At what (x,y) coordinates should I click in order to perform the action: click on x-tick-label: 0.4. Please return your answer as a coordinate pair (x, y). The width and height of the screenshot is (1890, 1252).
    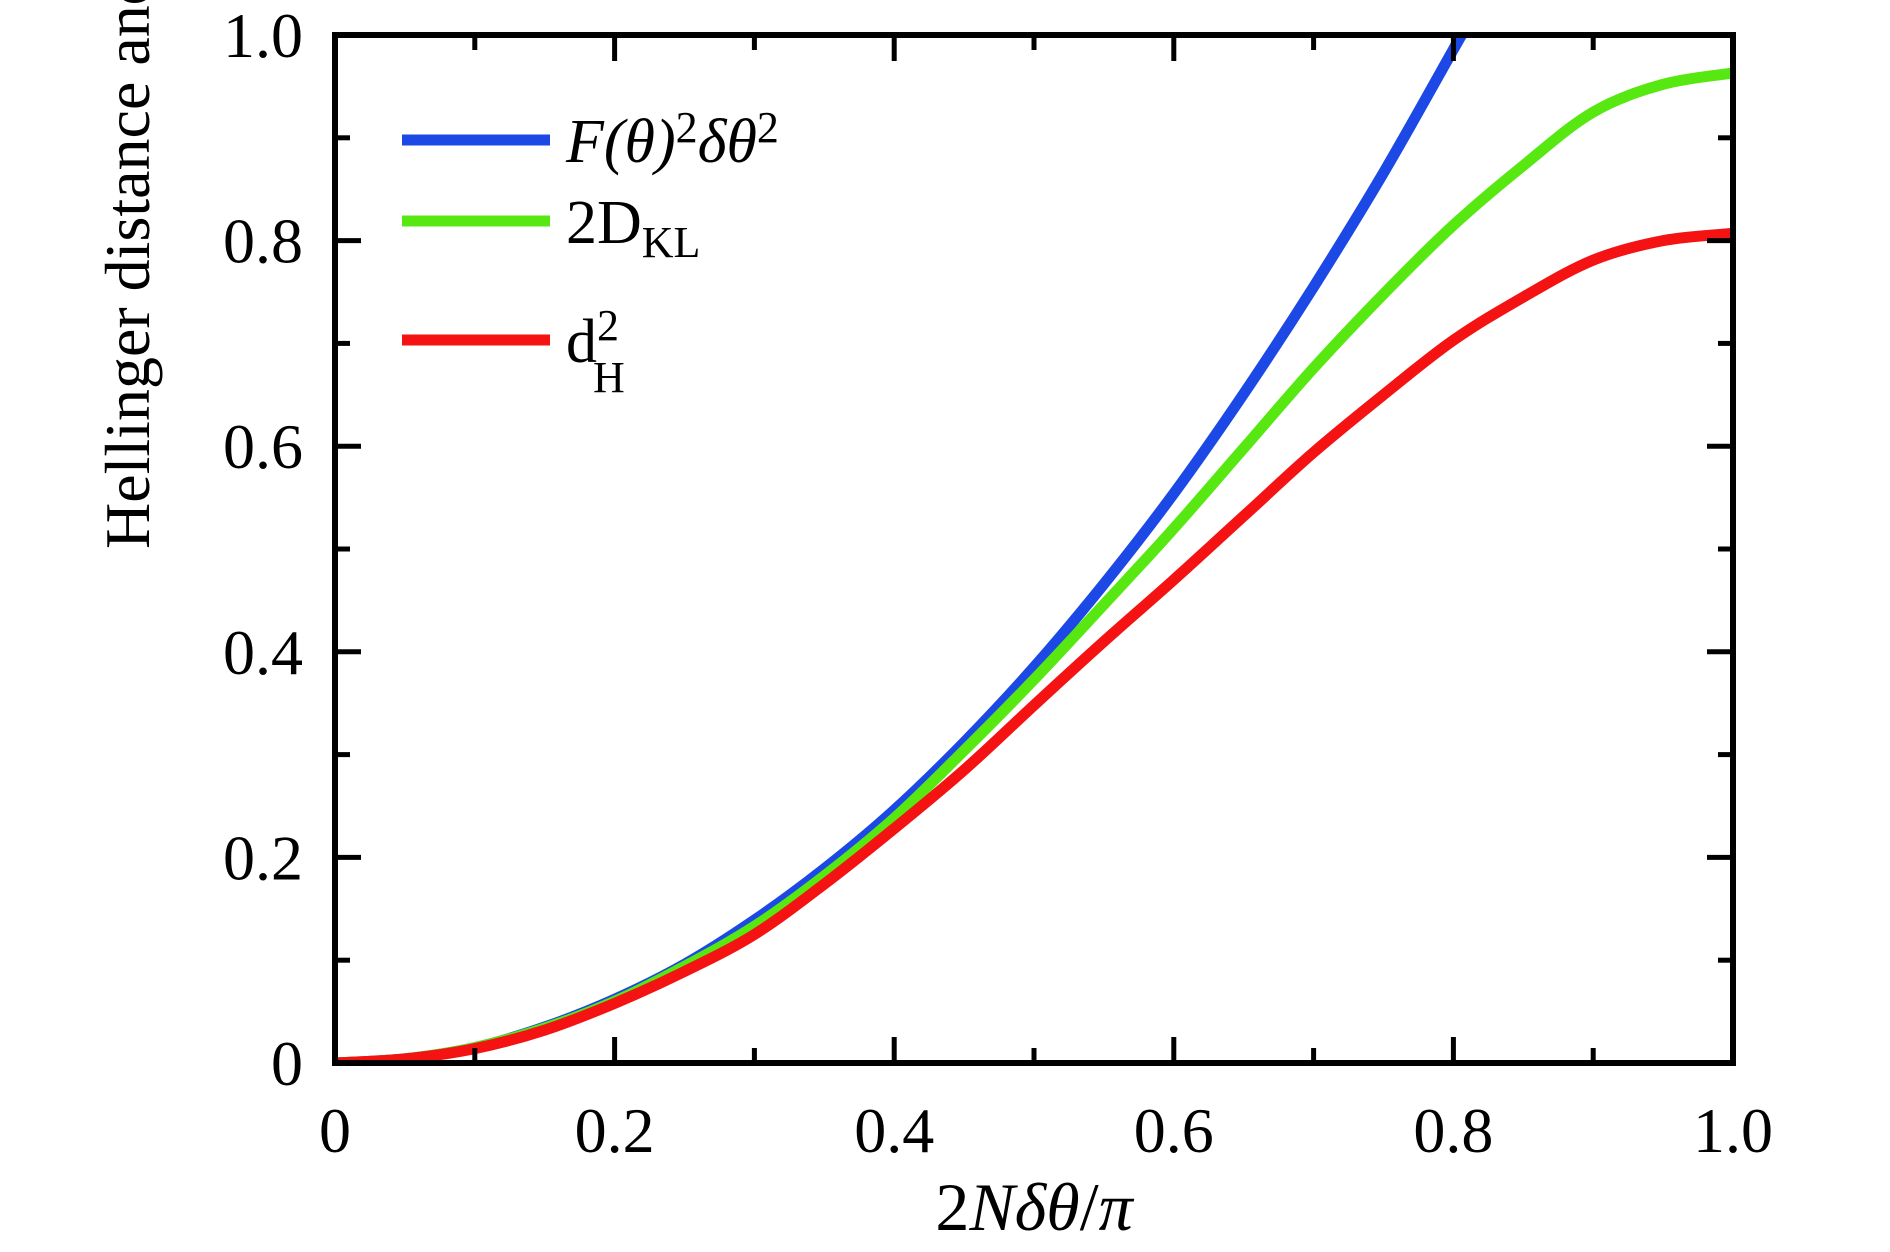
    Looking at the image, I should click on (894, 1130).